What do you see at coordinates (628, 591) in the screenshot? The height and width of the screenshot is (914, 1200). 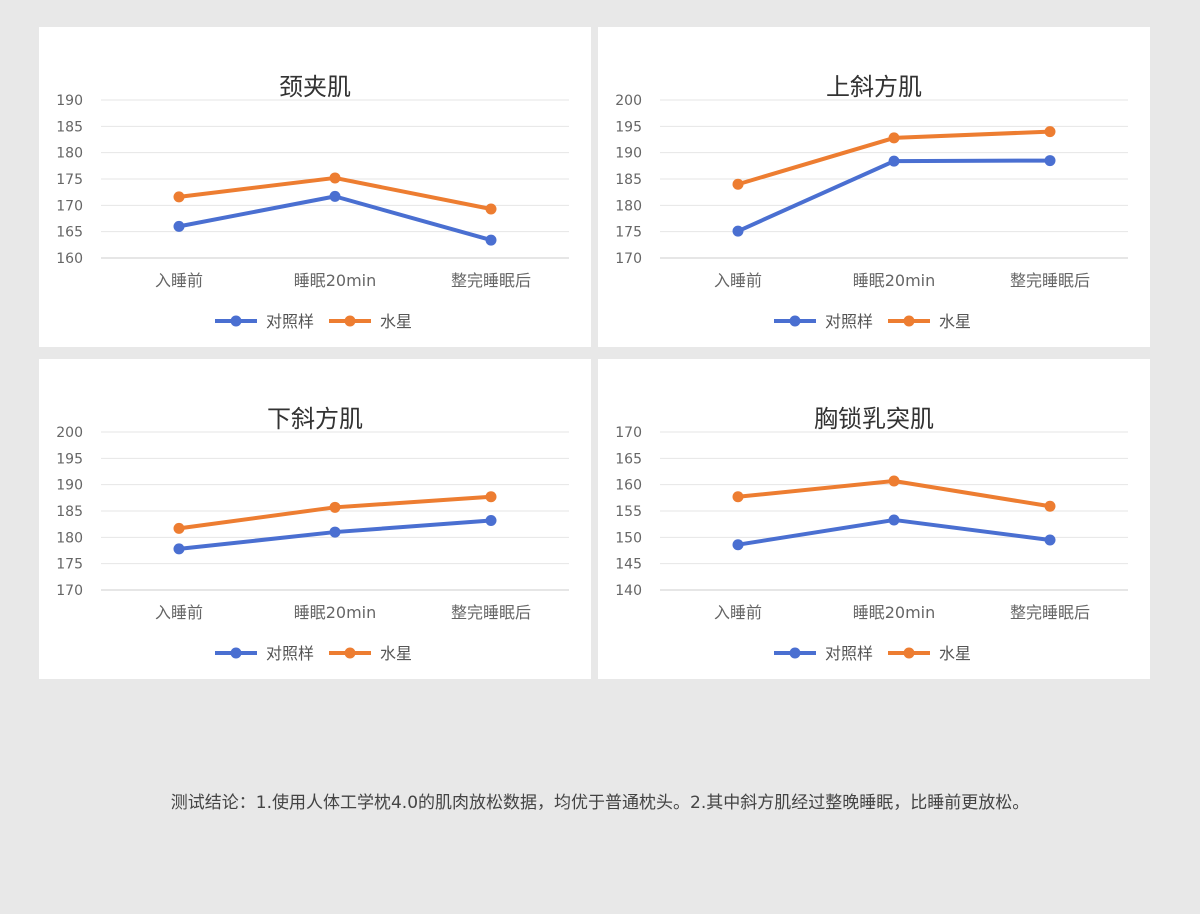 I see `y-tick-label: 140` at bounding box center [628, 591].